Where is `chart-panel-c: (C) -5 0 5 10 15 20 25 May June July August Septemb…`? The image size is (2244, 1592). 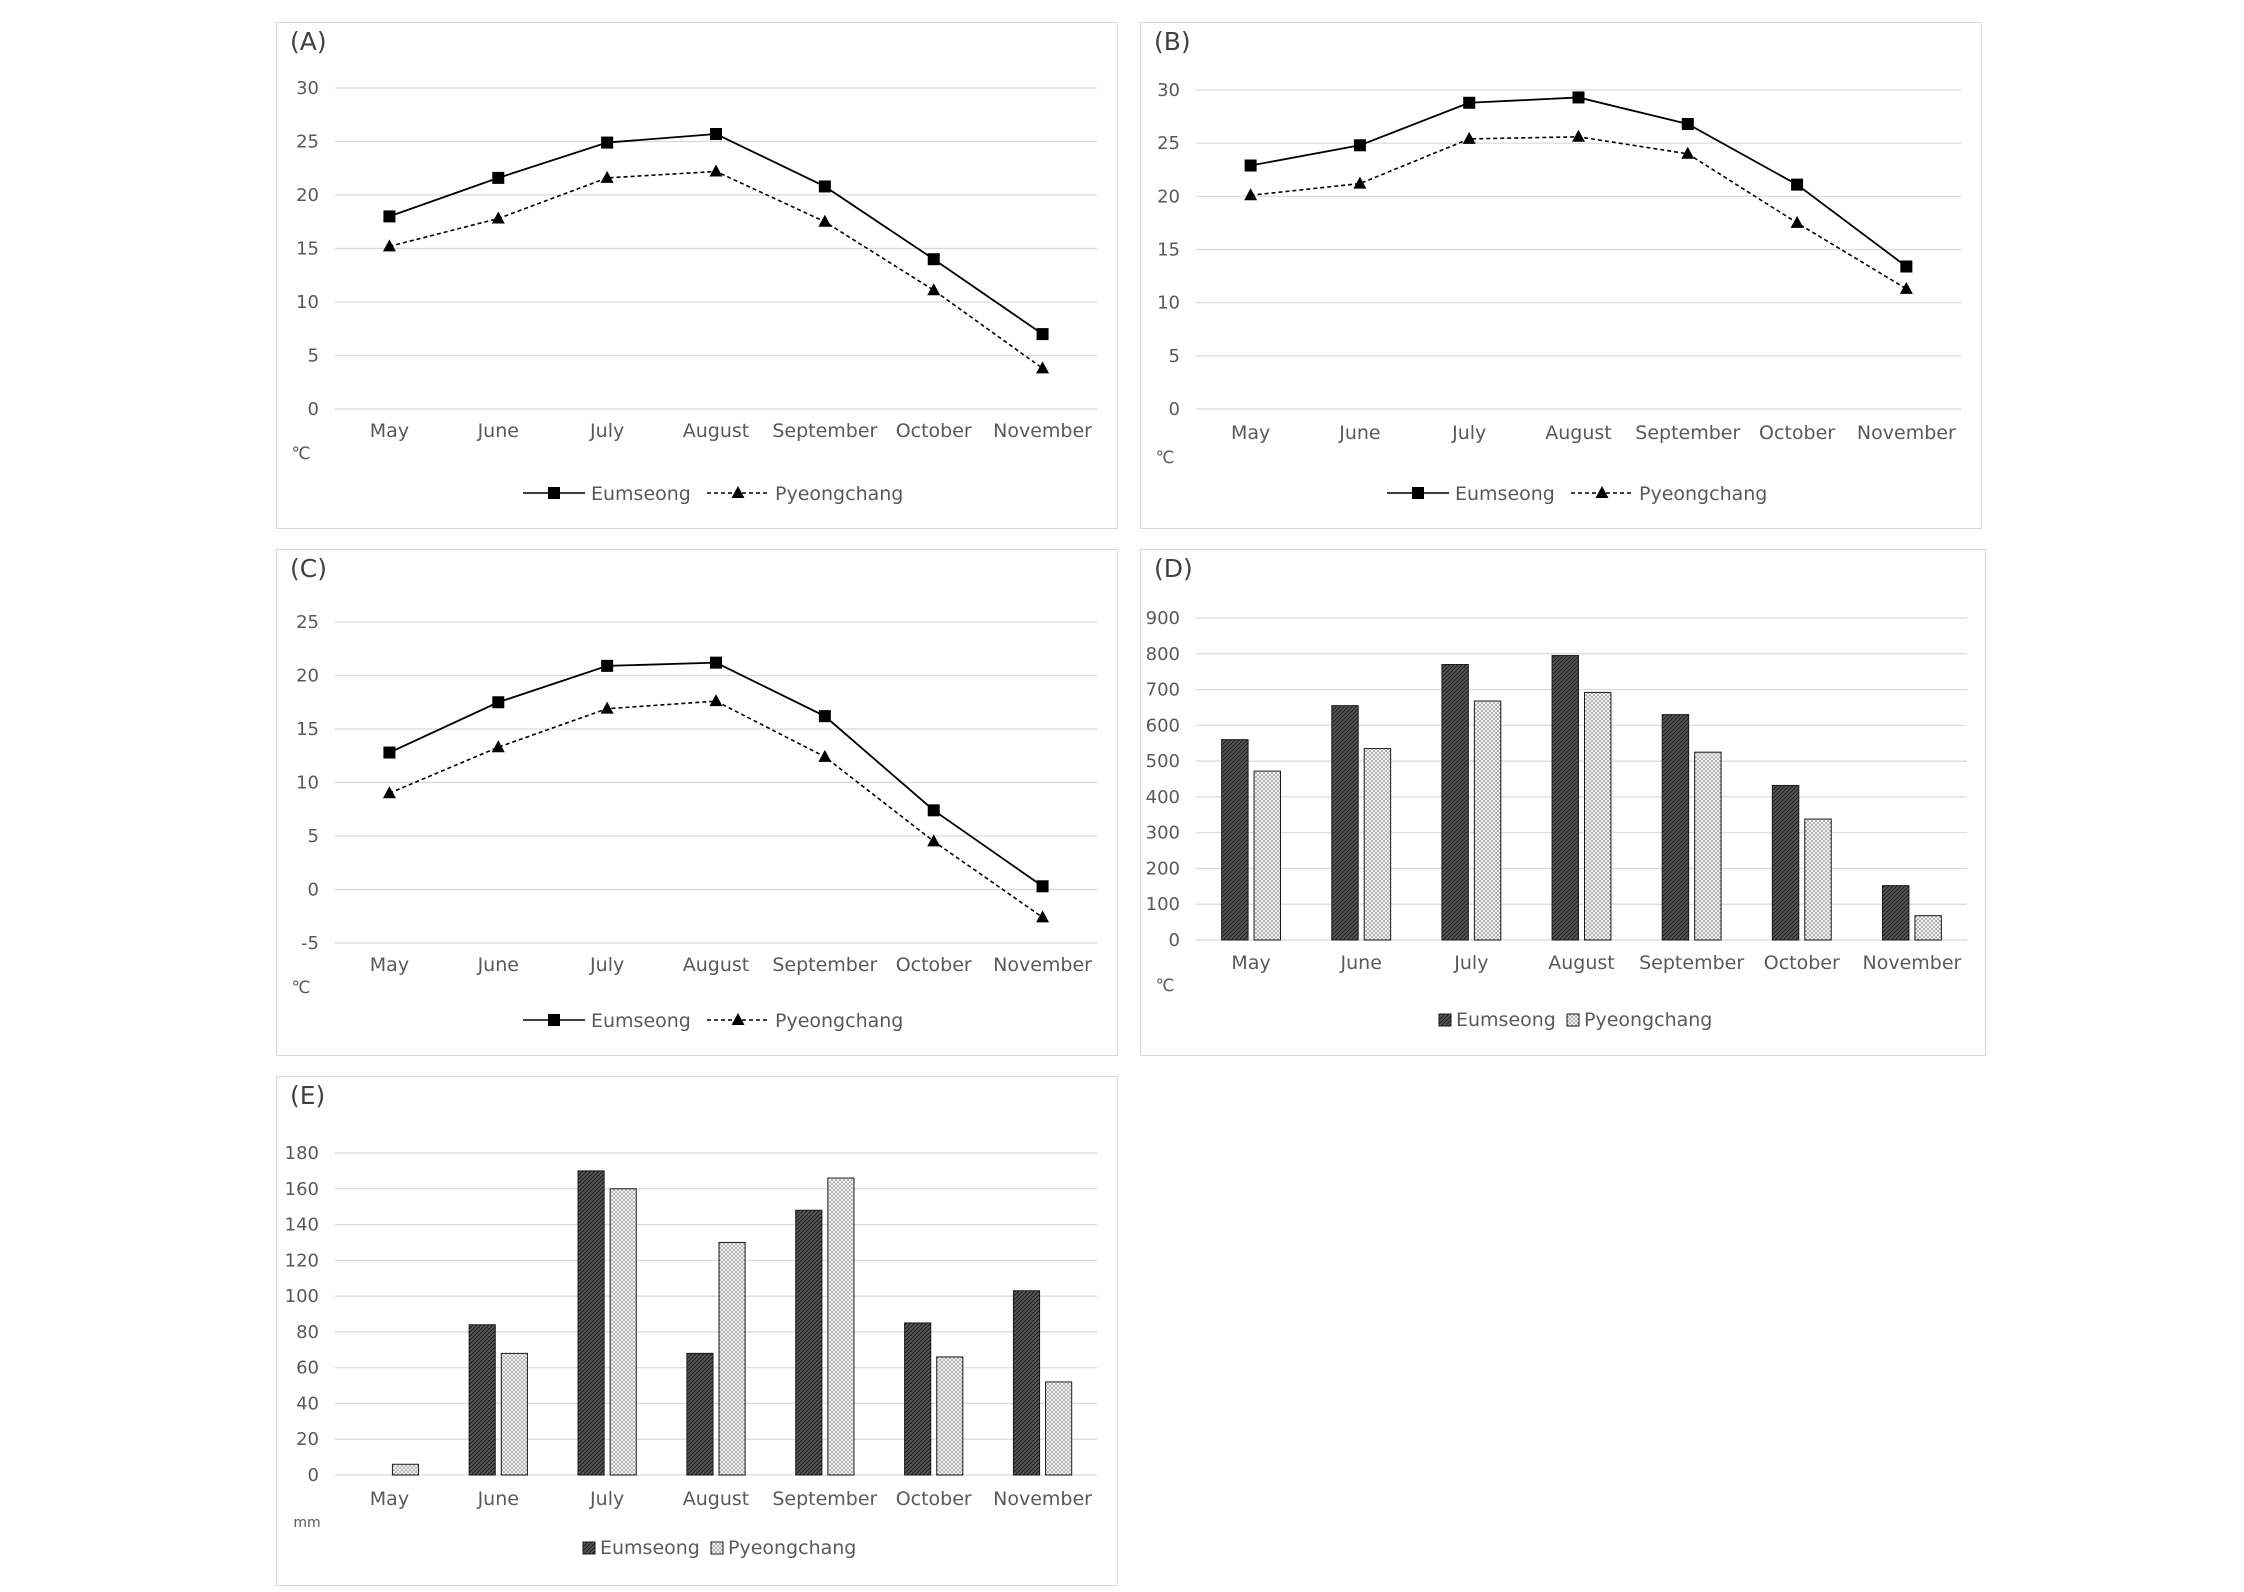 chart-panel-c: (C) -5 0 5 10 15 20 25 May June July August Septemb… is located at coordinates (697, 802).